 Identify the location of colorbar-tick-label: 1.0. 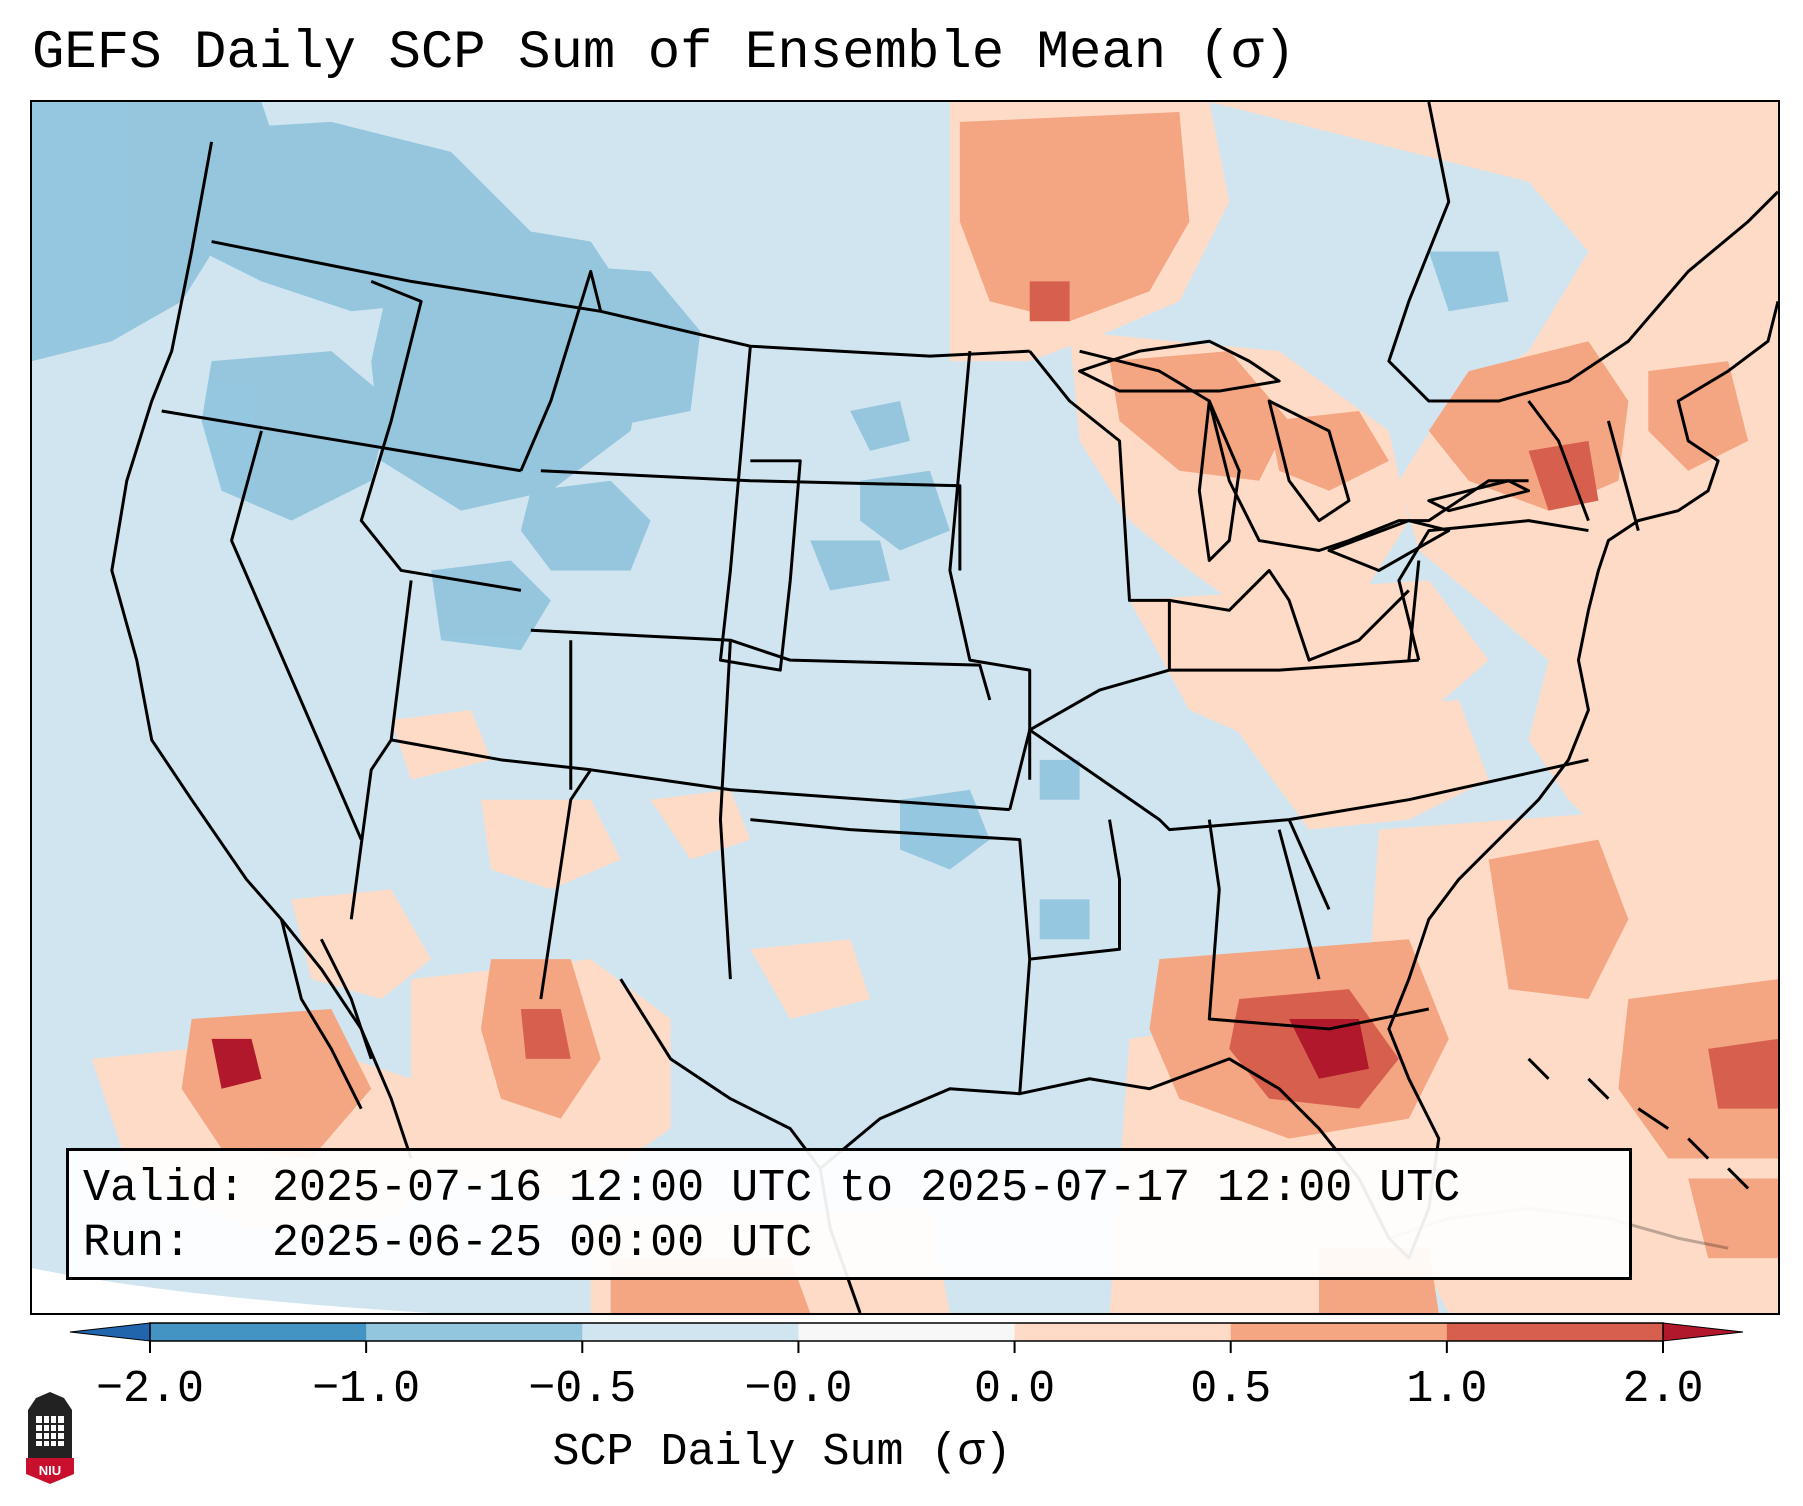
(1447, 1389).